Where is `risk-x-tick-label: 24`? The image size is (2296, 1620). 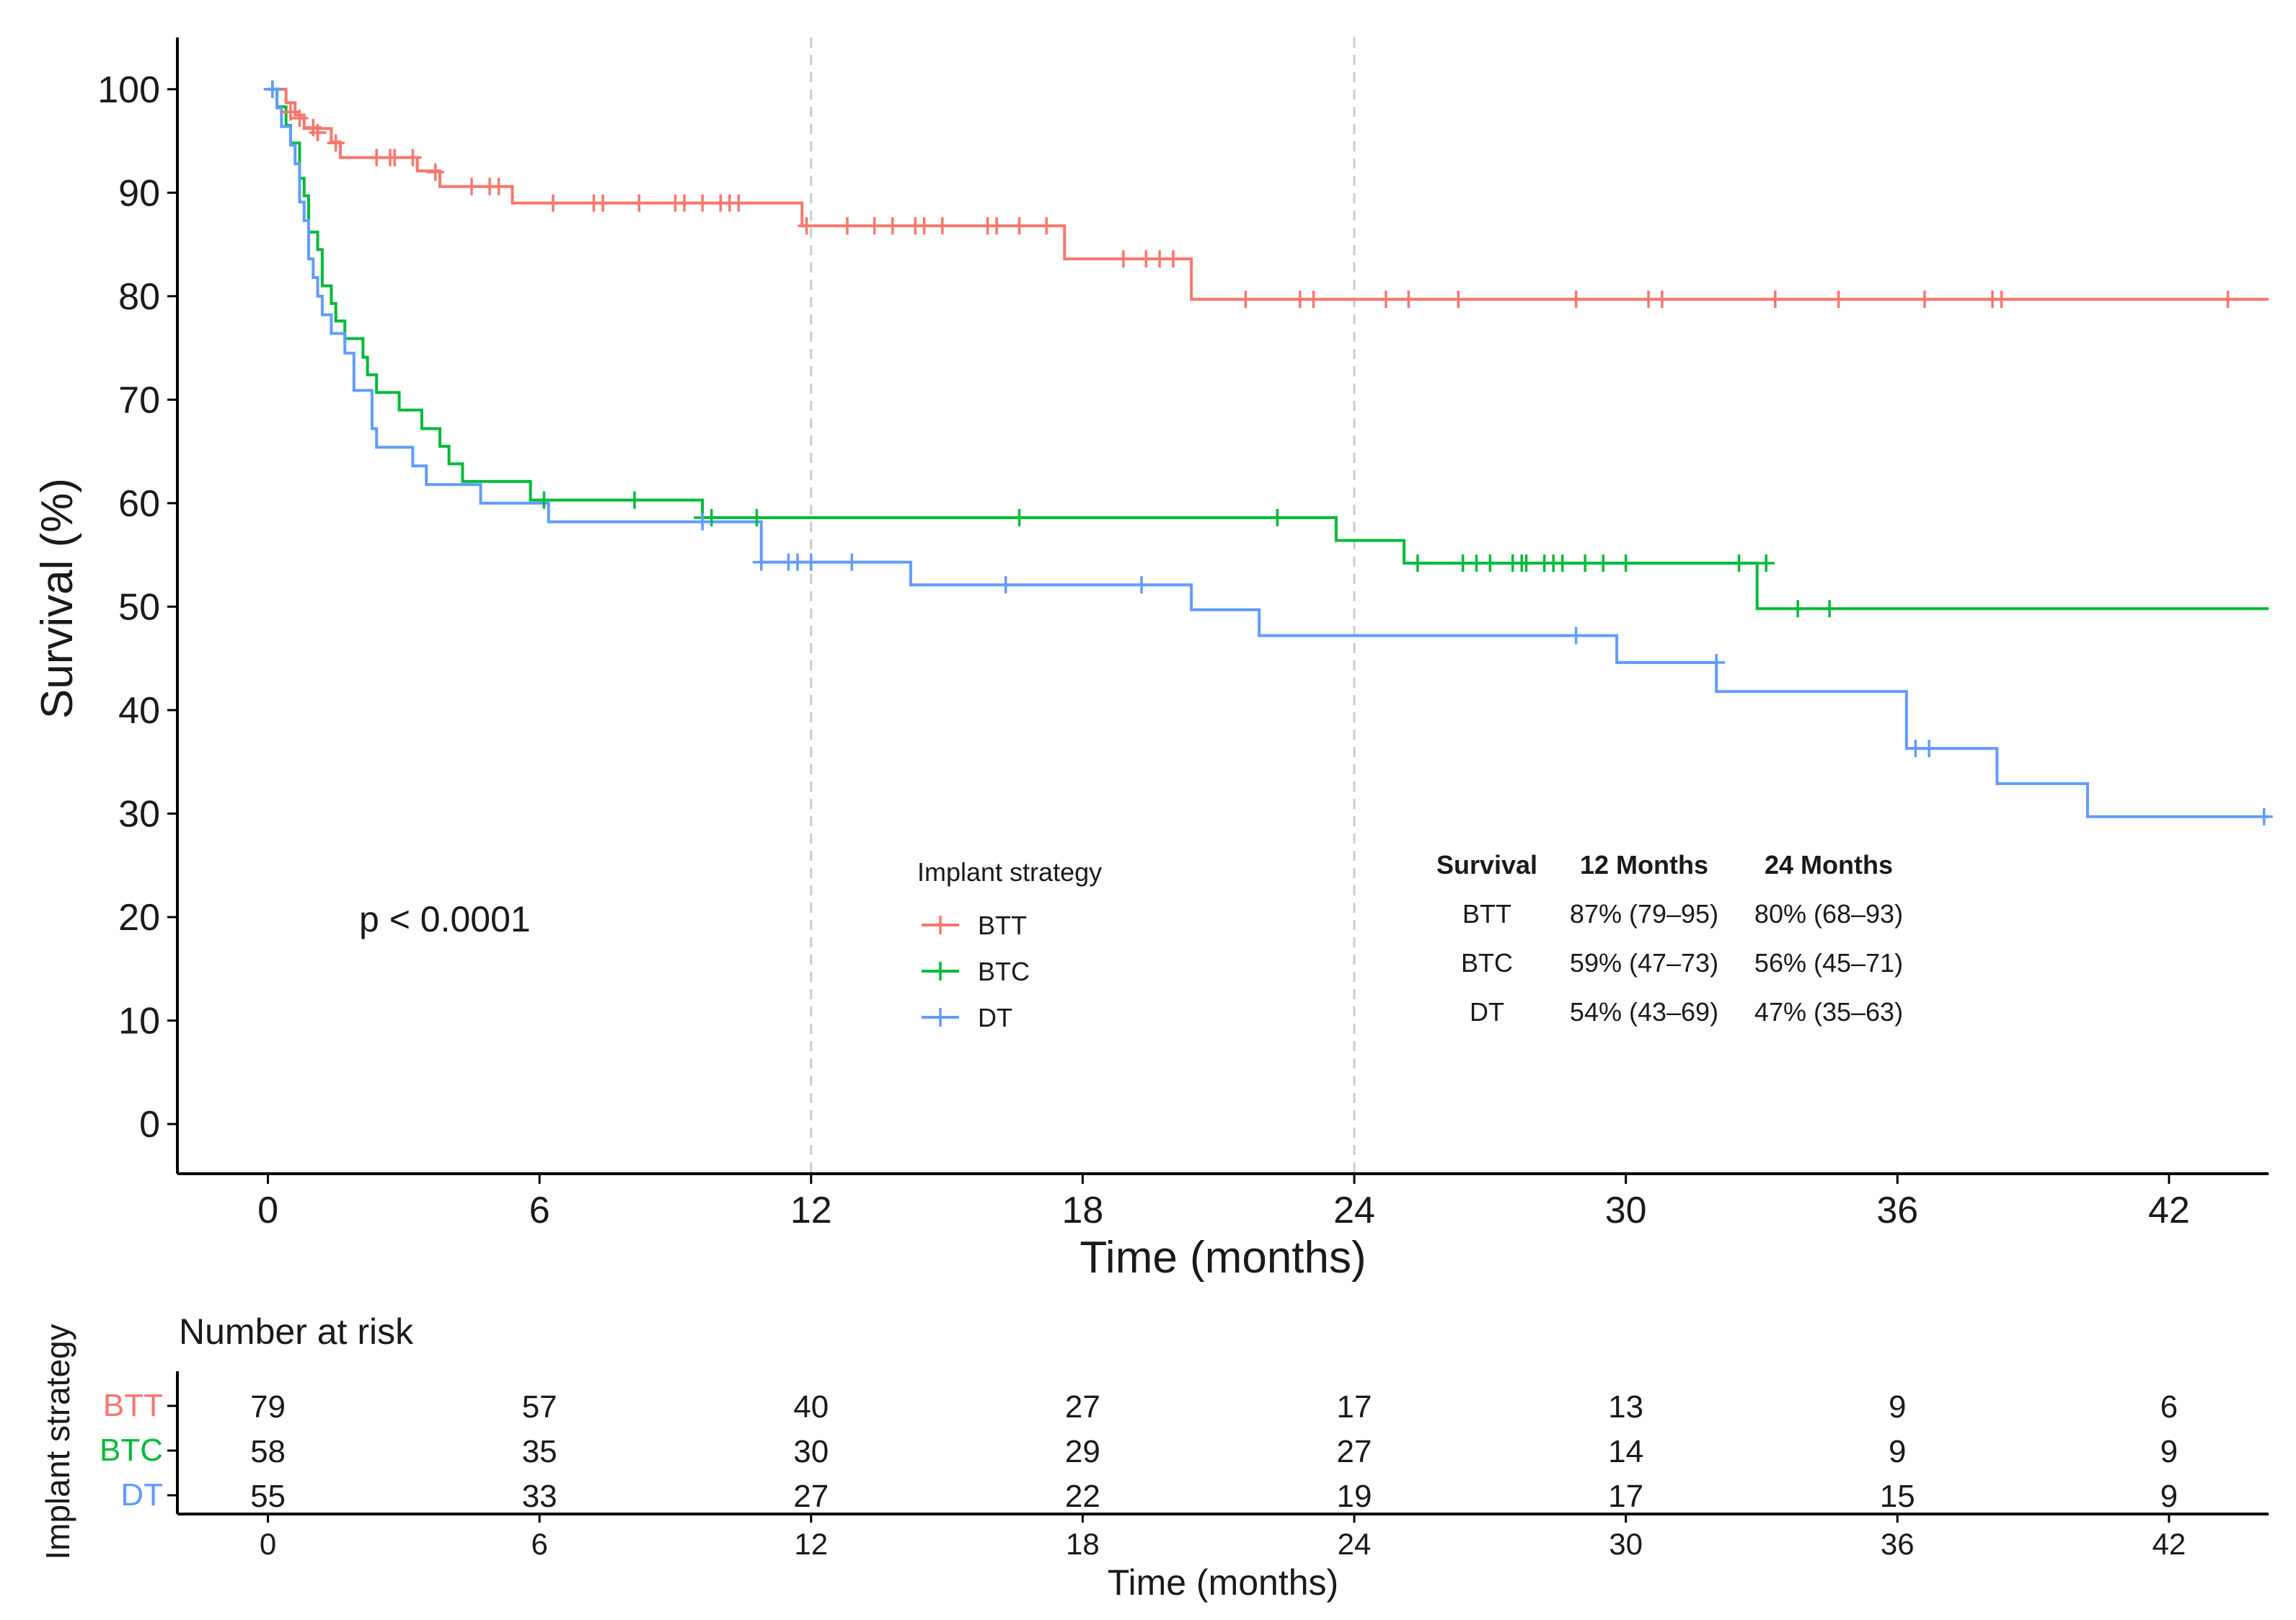 risk-x-tick-label: 24 is located at coordinates (1355, 1544).